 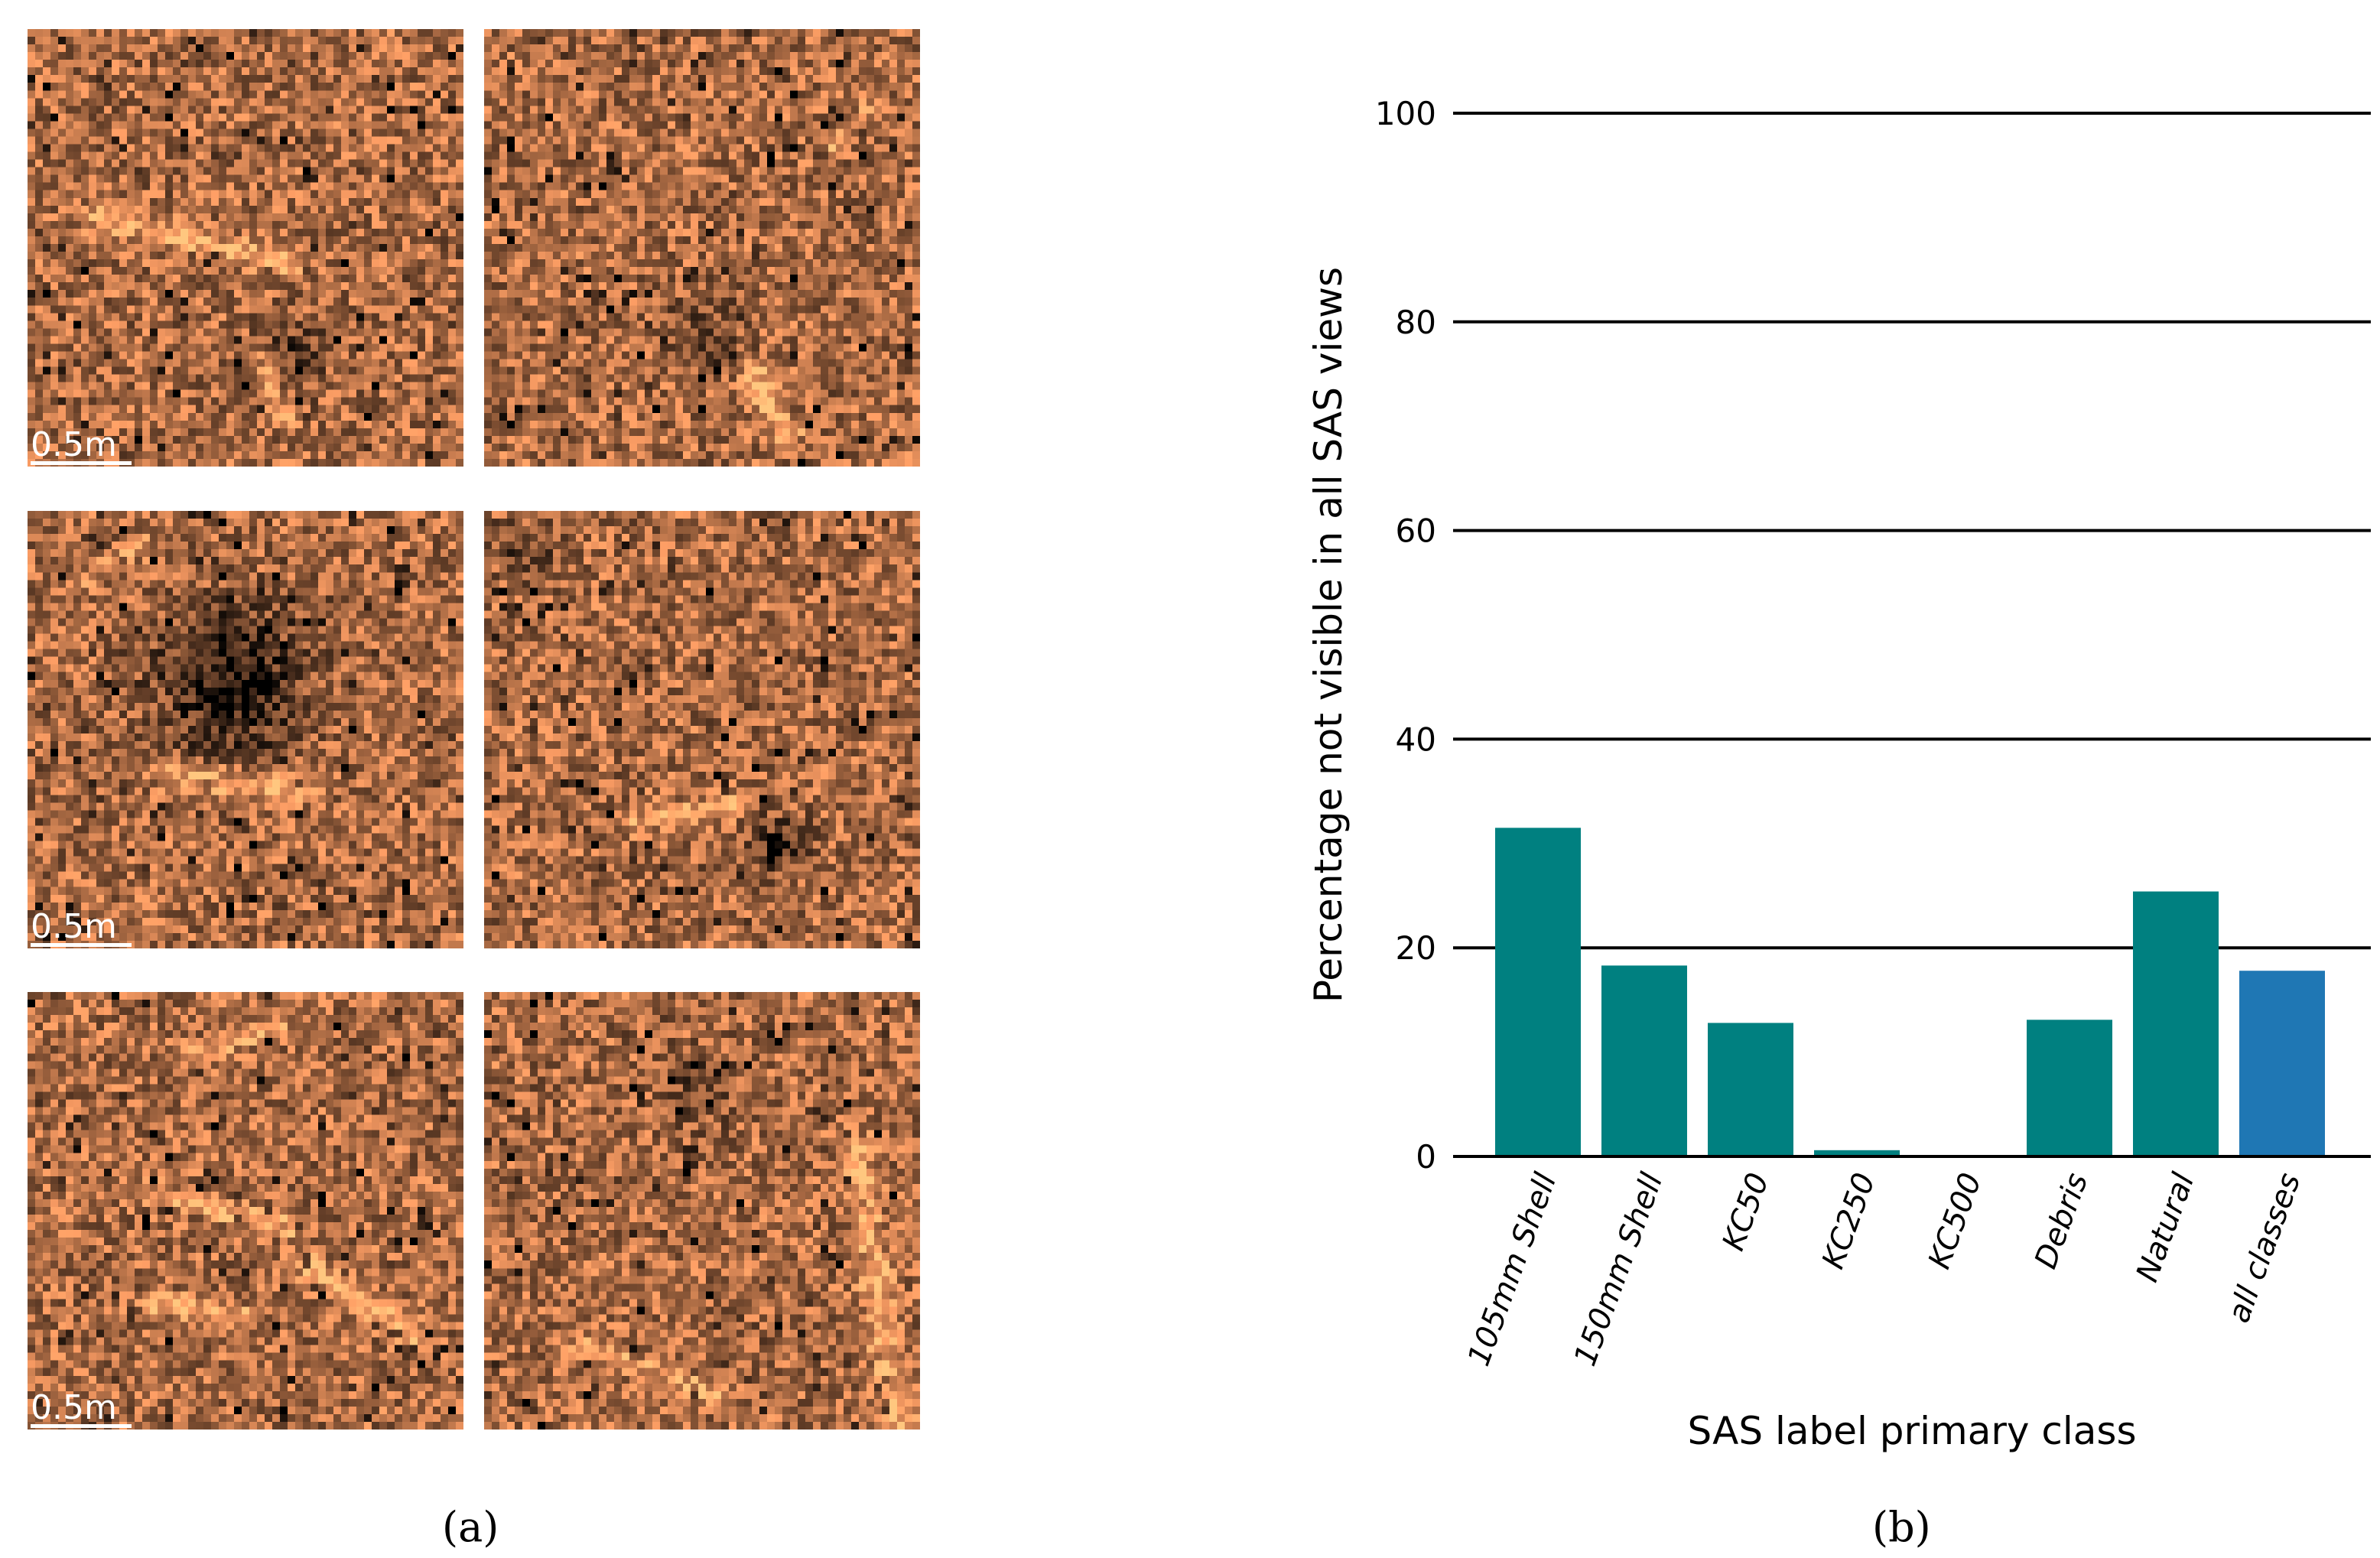 I want to click on x-tick-label: Natural, so click(x=2166, y=1227).